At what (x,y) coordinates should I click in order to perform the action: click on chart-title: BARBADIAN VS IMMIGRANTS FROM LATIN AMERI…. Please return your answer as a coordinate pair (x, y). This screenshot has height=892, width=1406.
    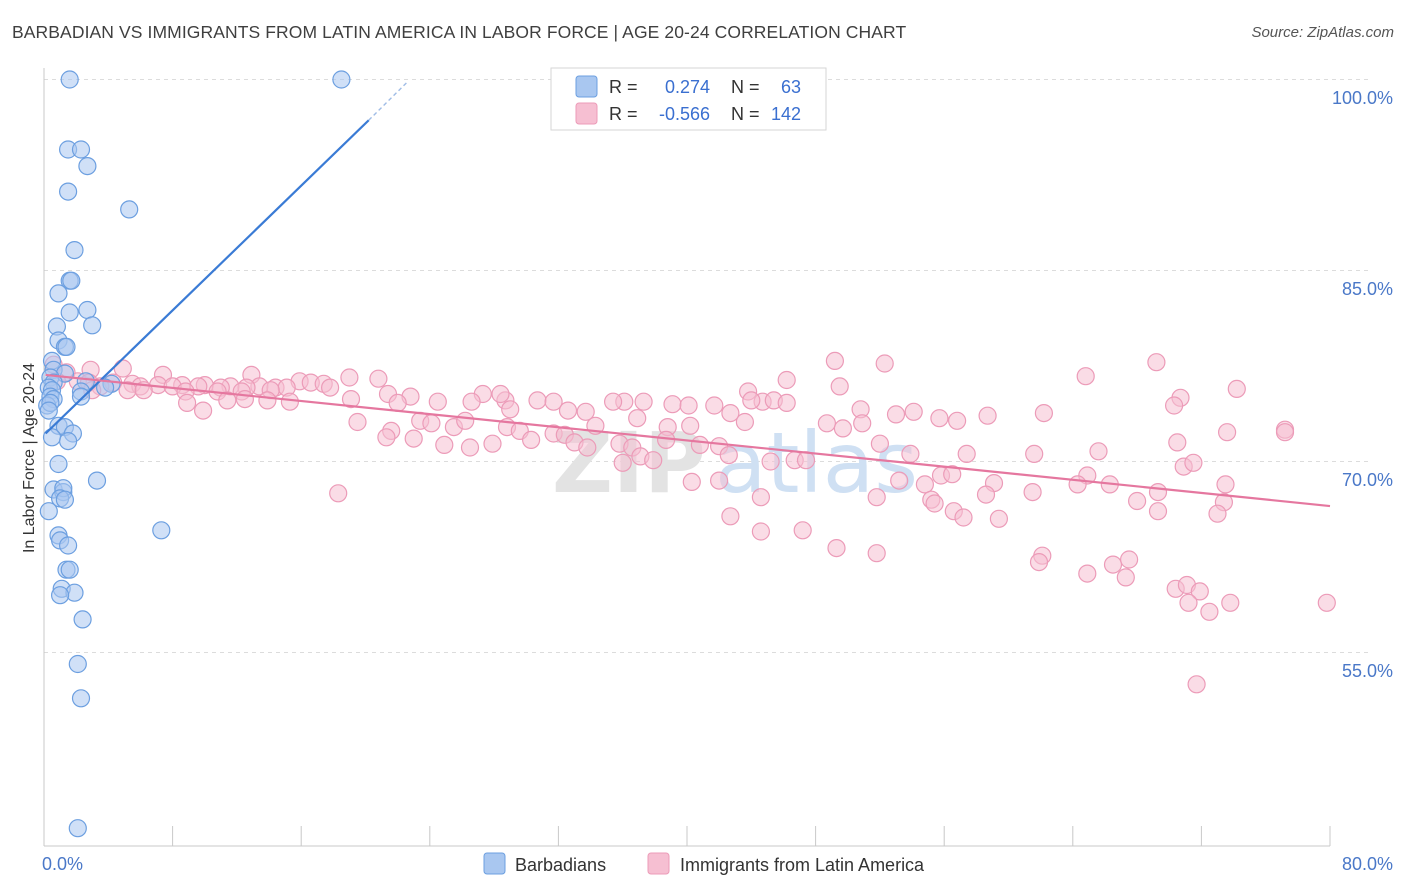
    Looking at the image, I should click on (459, 32).